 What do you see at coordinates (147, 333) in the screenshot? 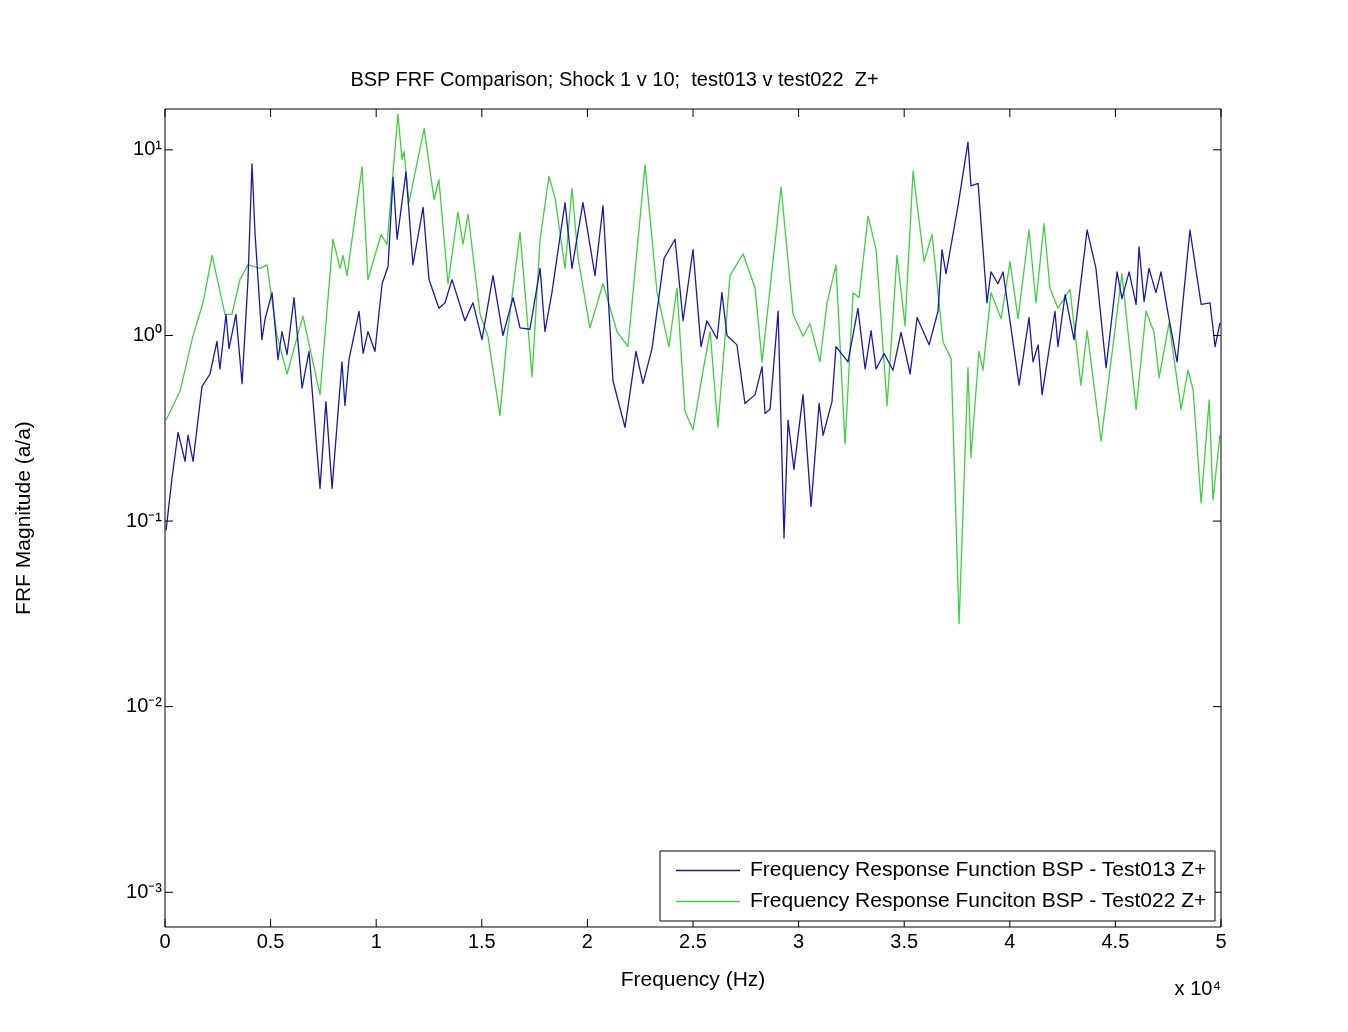
I see `y-tick-label: 10⁰` at bounding box center [147, 333].